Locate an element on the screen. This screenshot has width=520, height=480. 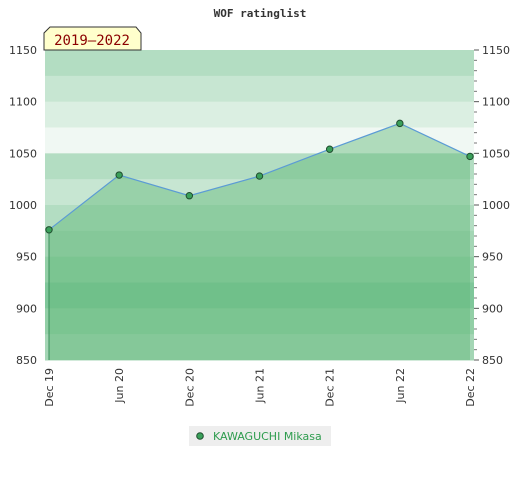
legend-box is located at coordinates (260, 436).